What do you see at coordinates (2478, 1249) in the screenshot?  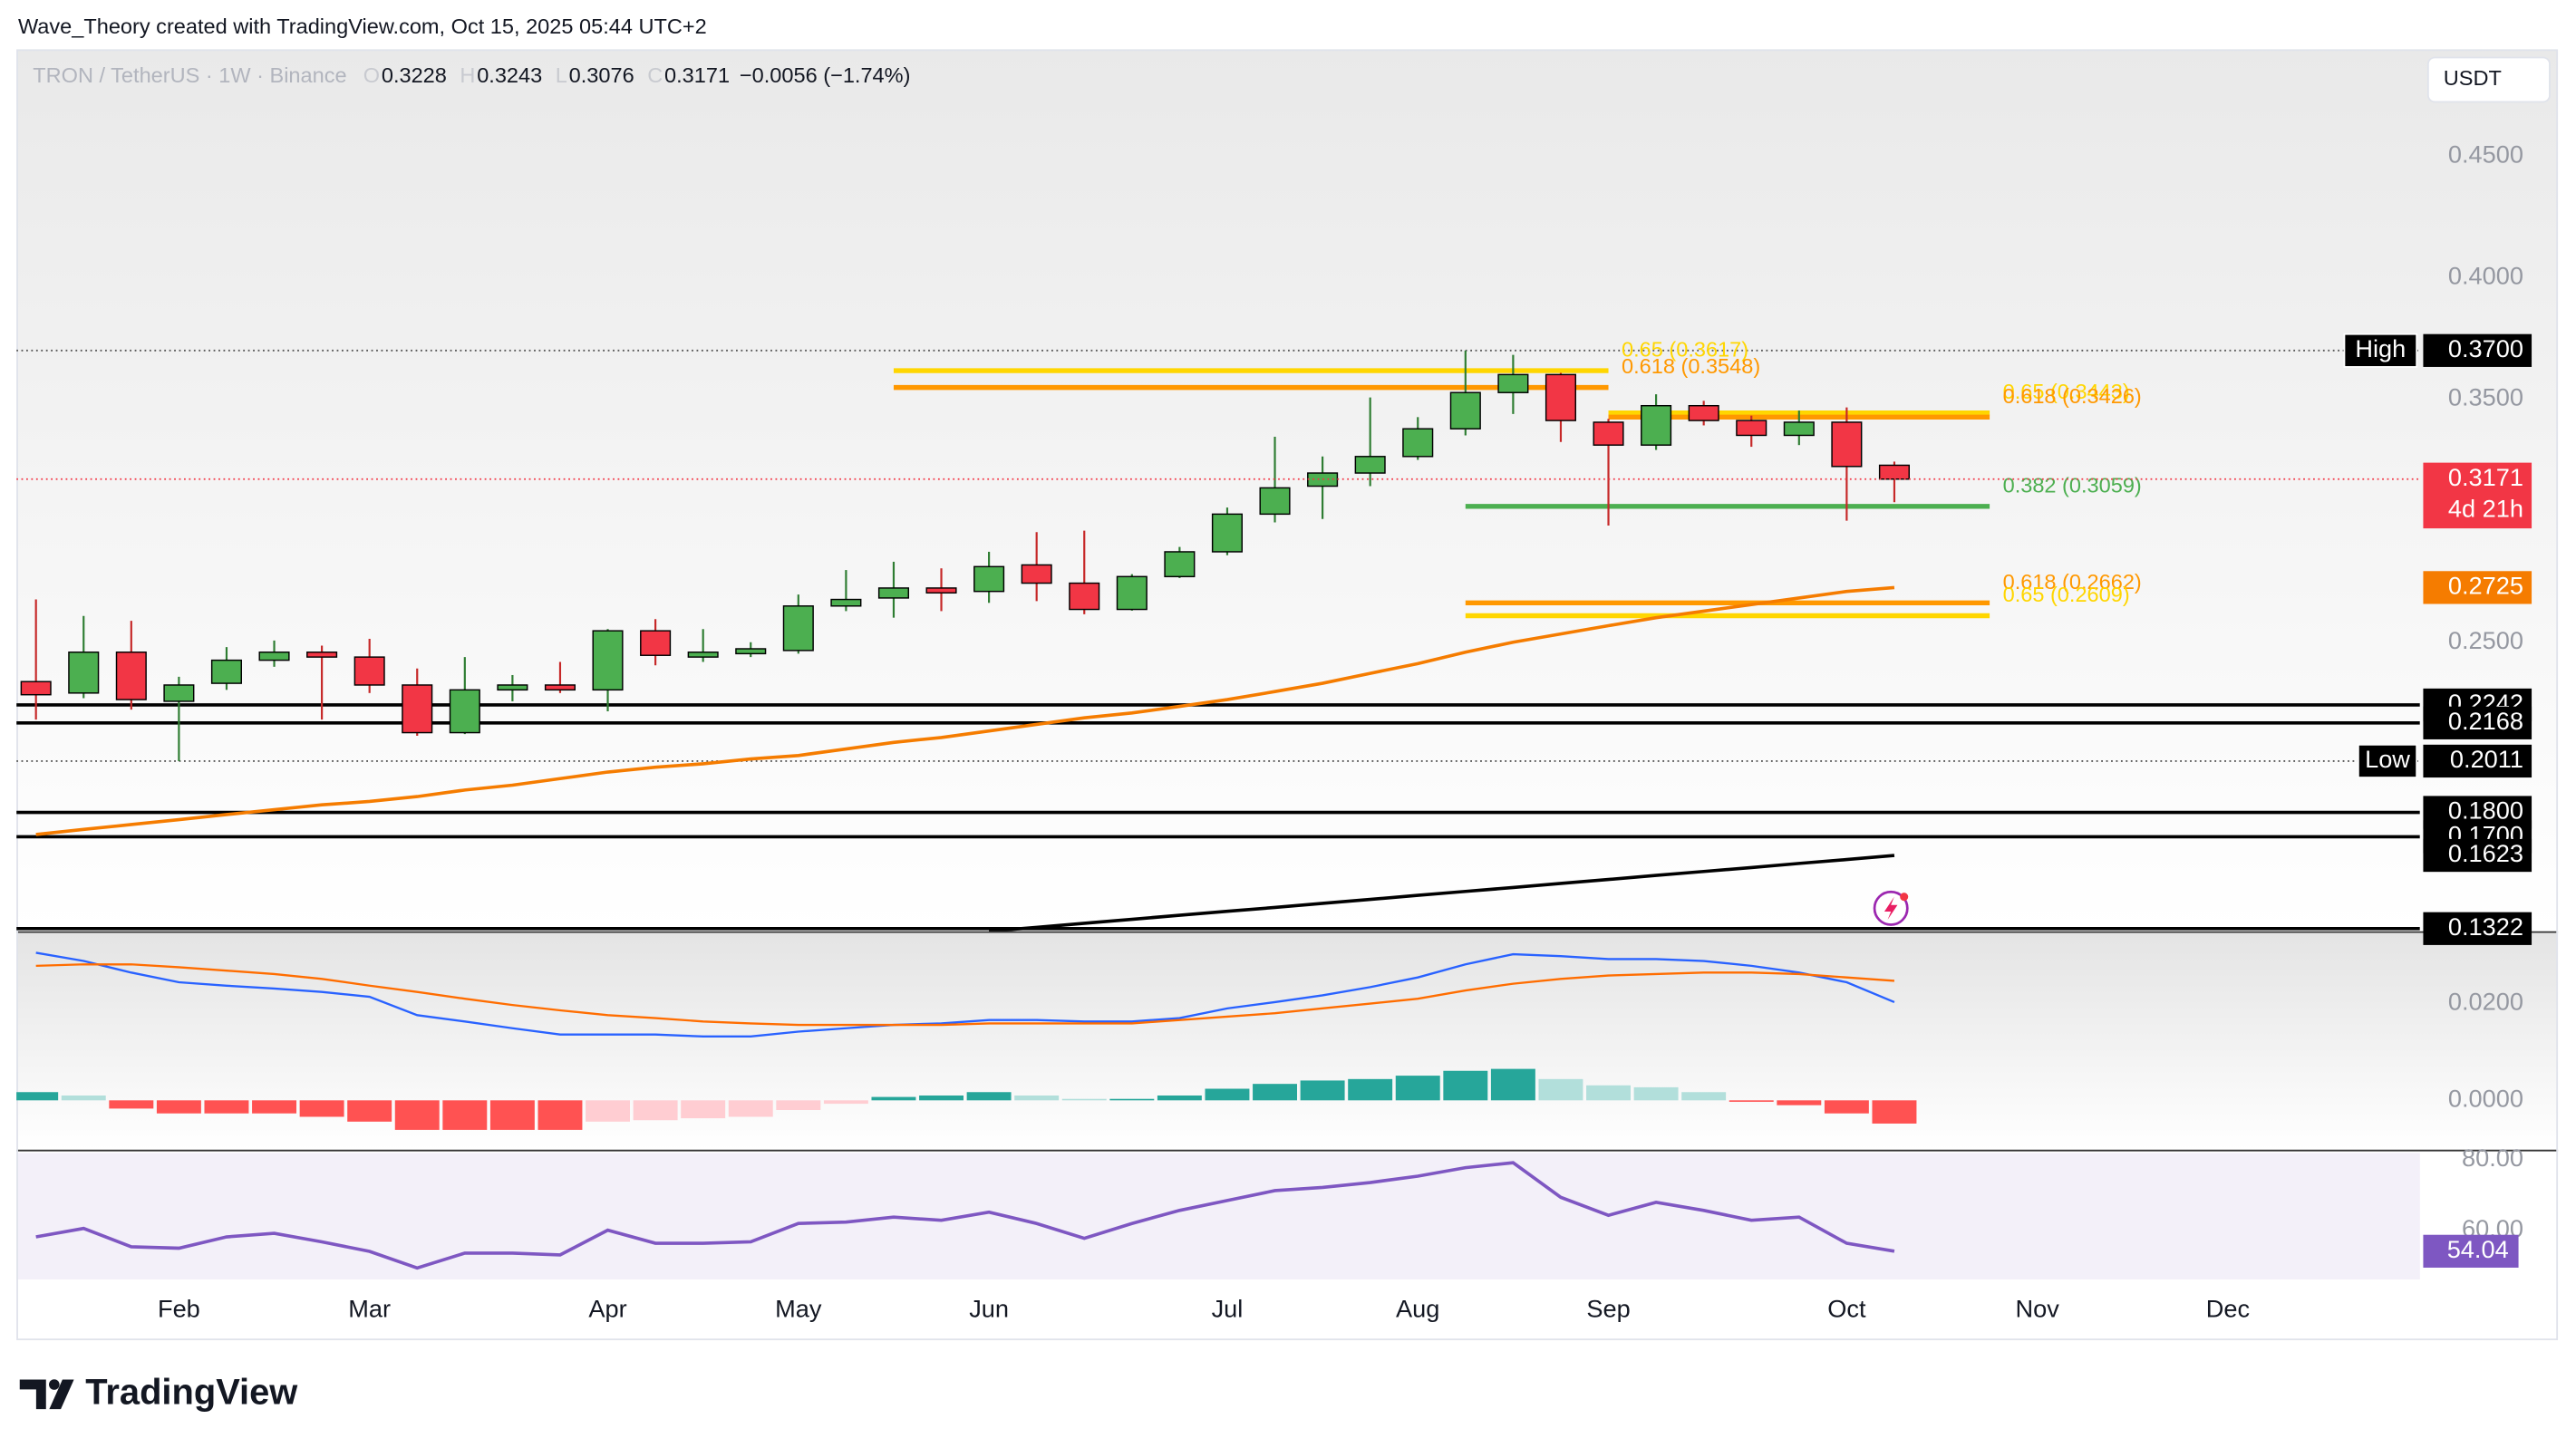 I see `rsi-label: 54.04` at bounding box center [2478, 1249].